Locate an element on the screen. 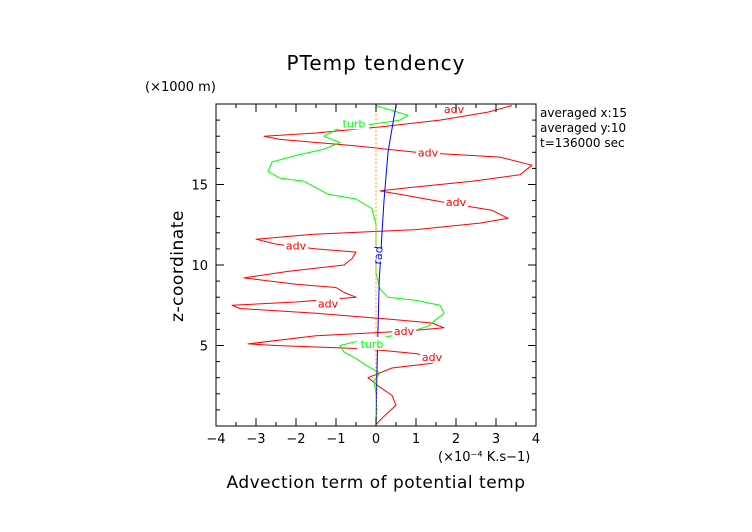 This screenshot has height=532, width=752. x-axis-label: Advection term of potential temp is located at coordinates (375, 483).